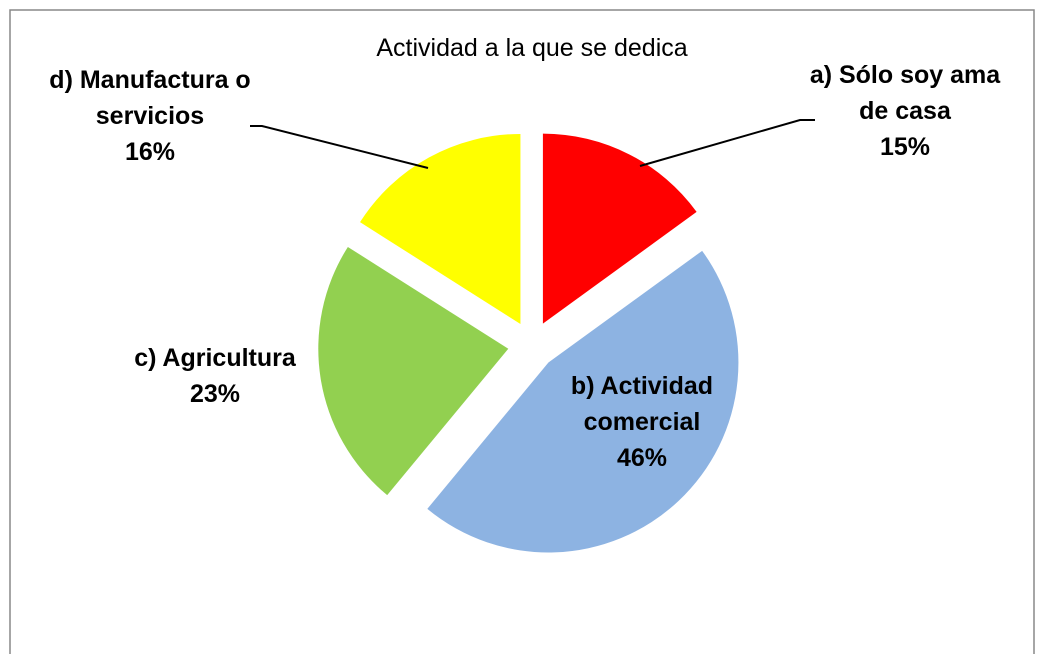 Image resolution: width=1043 pixels, height=654 pixels. I want to click on category-label: c) Agricultura, so click(215, 358).